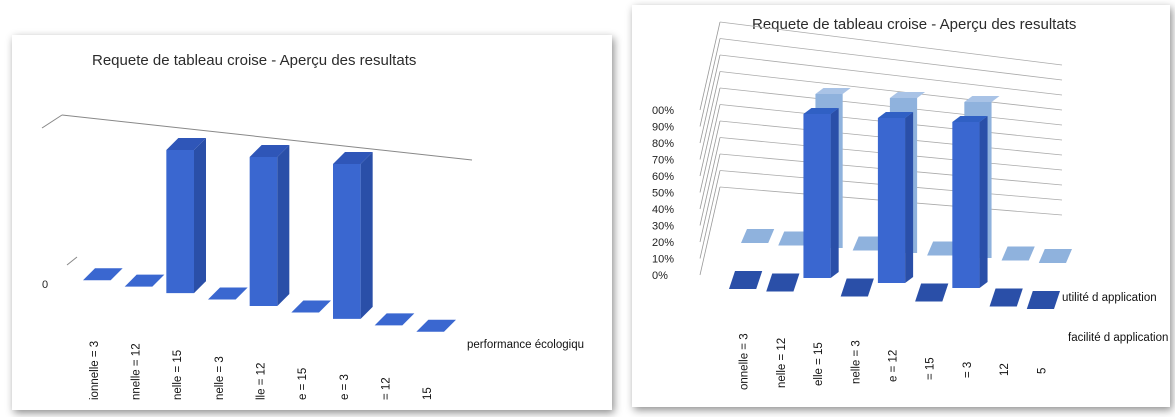  Describe the element at coordinates (45, 285) in the screenshot. I see `left-zero-tick: 0` at that location.